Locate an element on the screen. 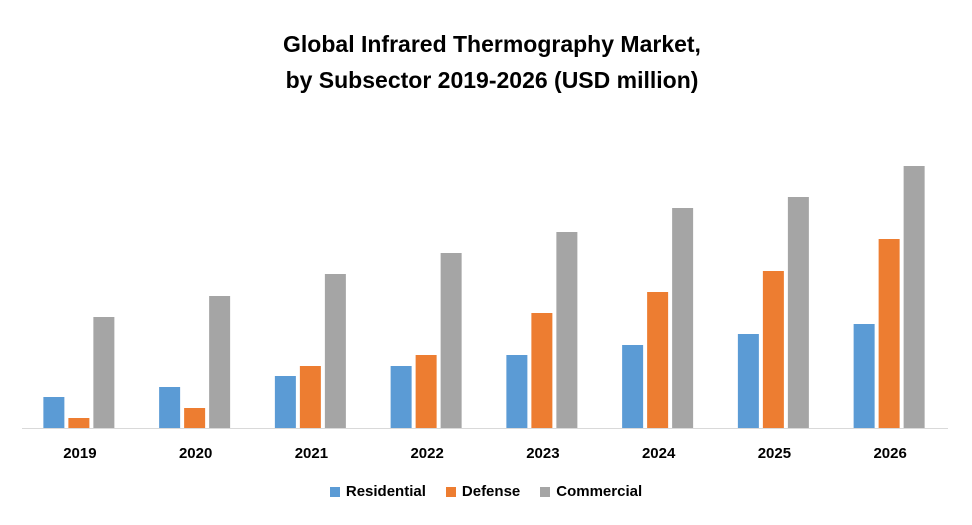 This screenshot has width=972, height=525. legend-item: Residential is located at coordinates (377, 491).